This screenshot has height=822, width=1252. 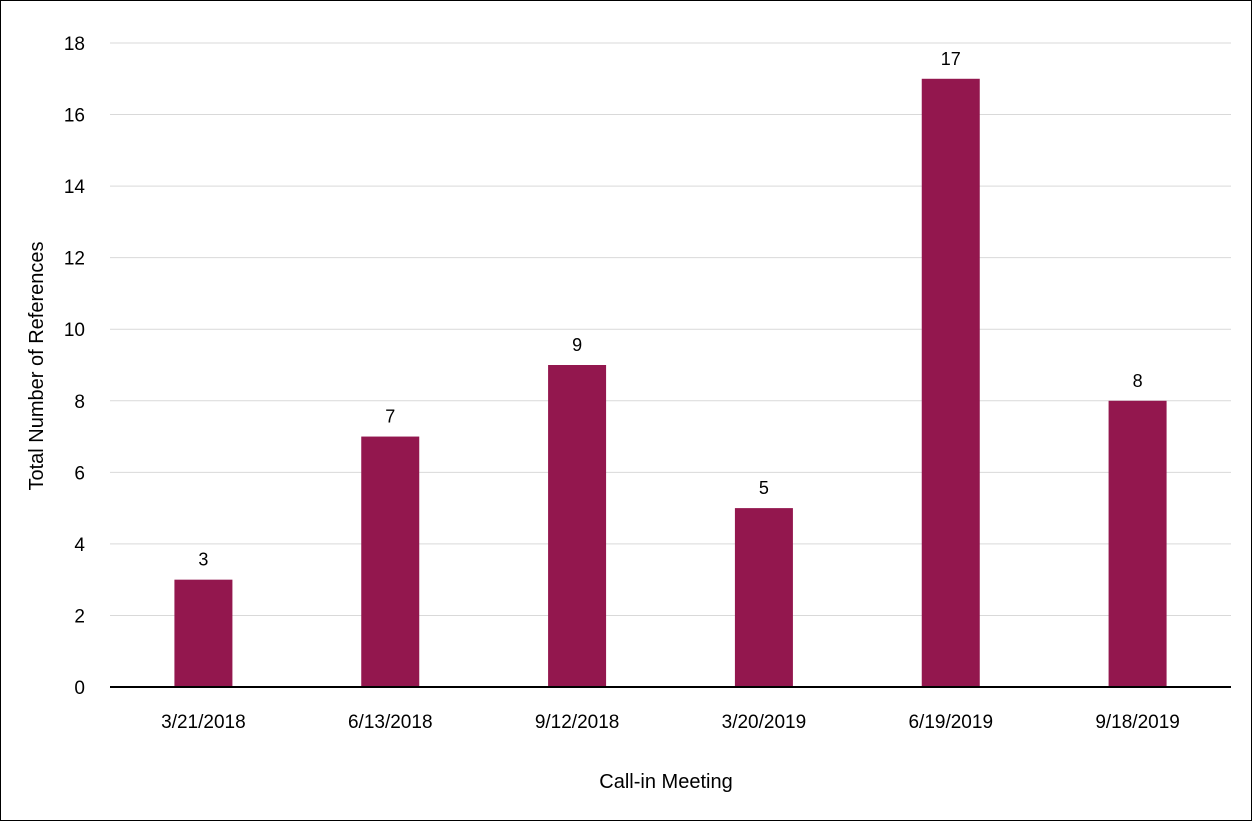 I want to click on x-tick-label: 3/20/2019, so click(x=764, y=722).